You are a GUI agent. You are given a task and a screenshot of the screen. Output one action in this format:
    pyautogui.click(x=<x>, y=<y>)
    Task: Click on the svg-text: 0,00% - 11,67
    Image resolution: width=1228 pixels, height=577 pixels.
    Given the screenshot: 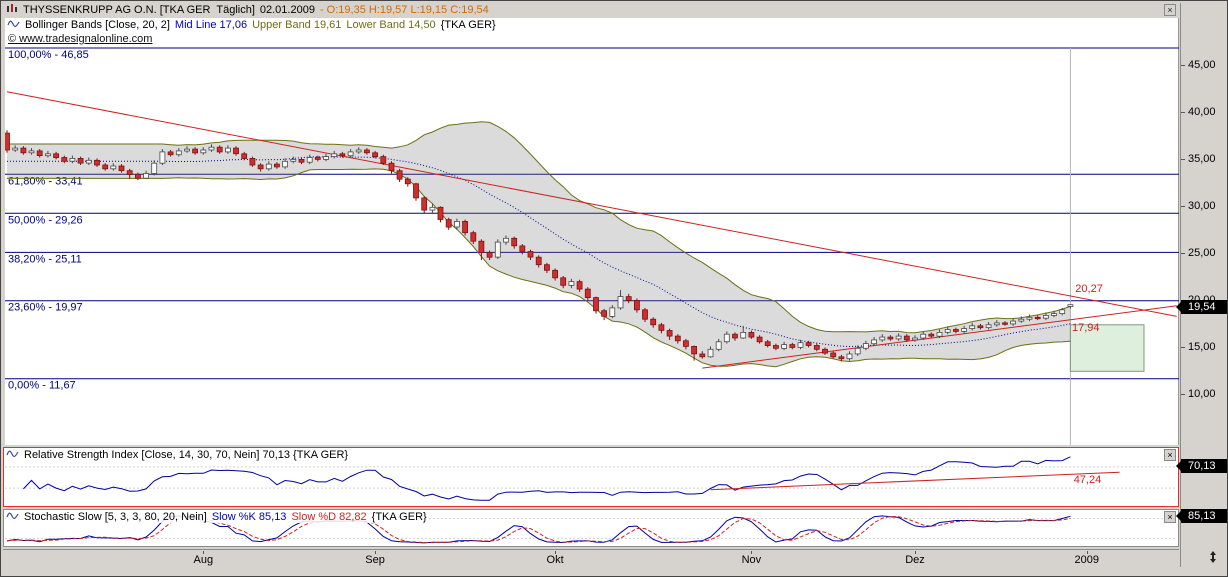 What is the action you would take?
    pyautogui.click(x=42, y=386)
    